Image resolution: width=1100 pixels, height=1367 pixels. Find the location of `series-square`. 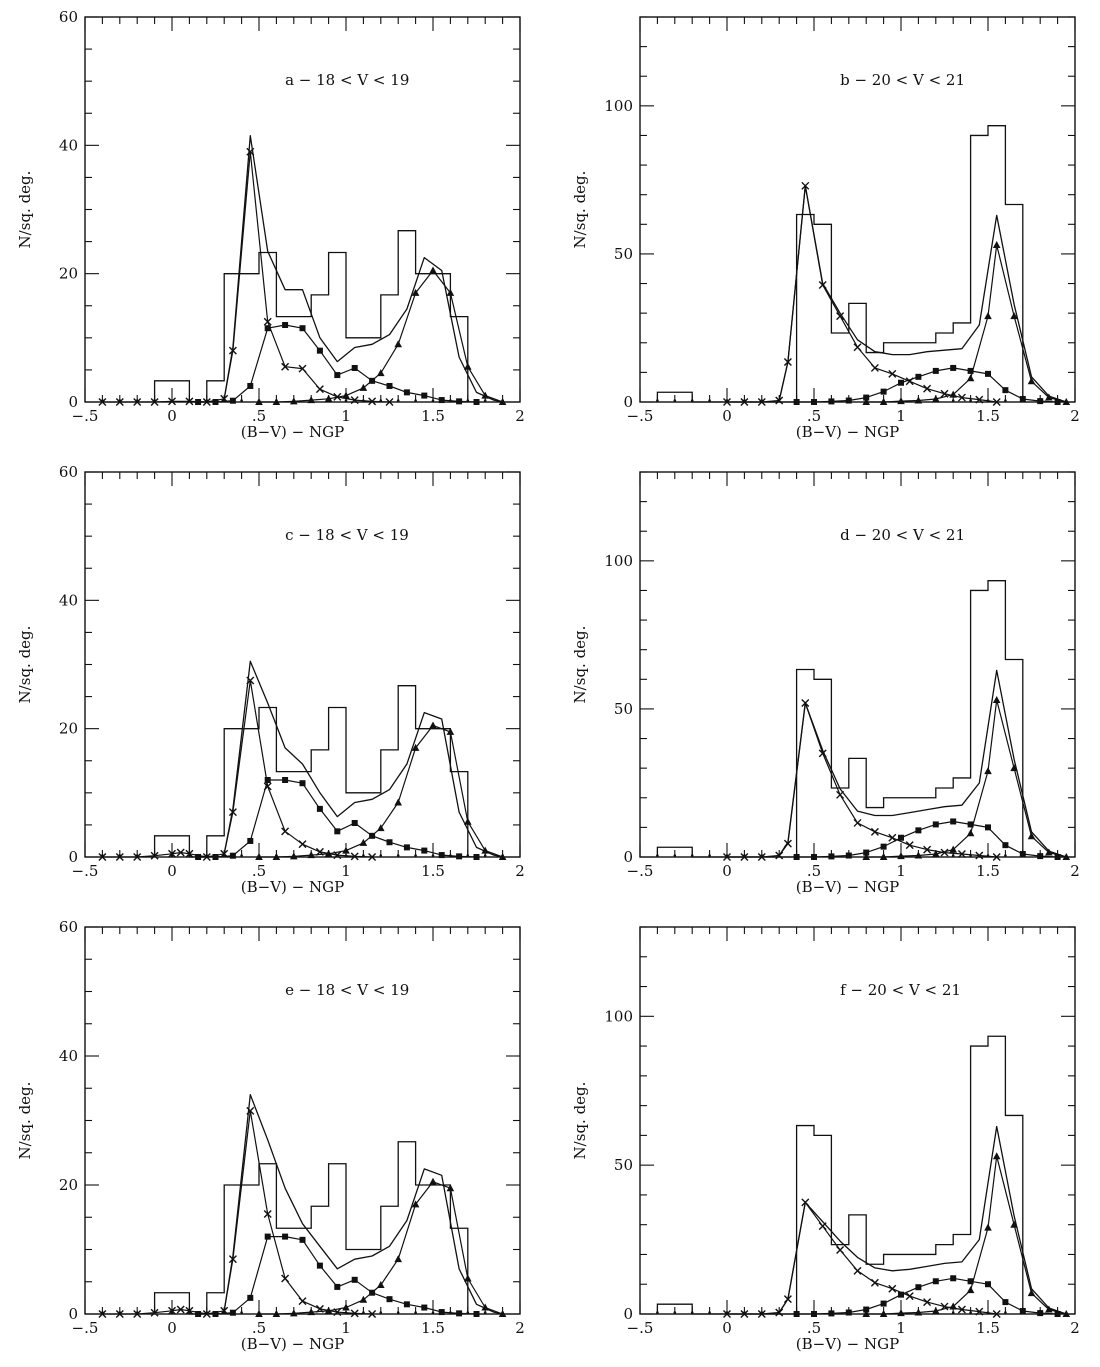

series-square is located at coordinates (927, 1296).